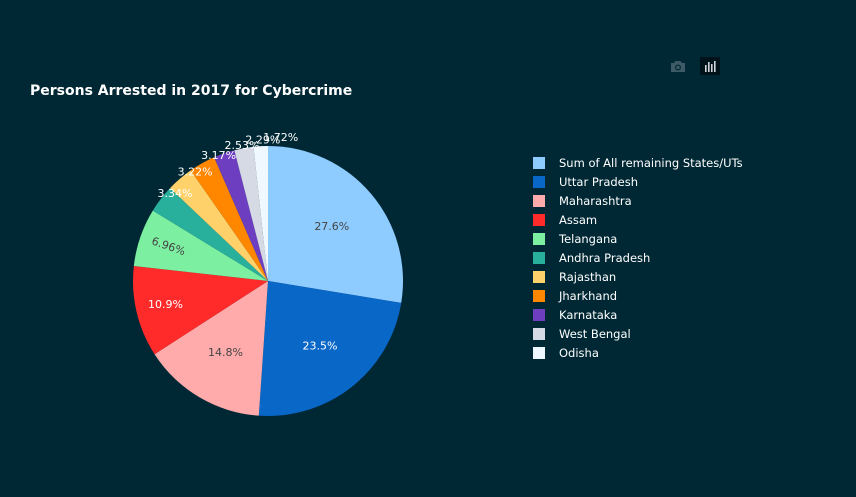 The height and width of the screenshot is (497, 856). Describe the element at coordinates (588, 238) in the screenshot. I see `legend-label: Telangana` at that location.